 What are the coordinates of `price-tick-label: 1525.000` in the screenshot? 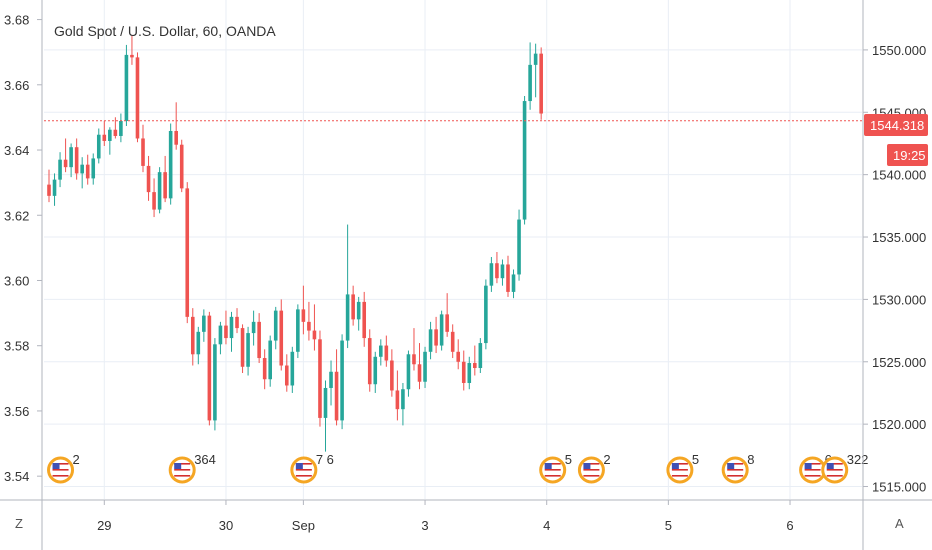 It's located at (899, 362).